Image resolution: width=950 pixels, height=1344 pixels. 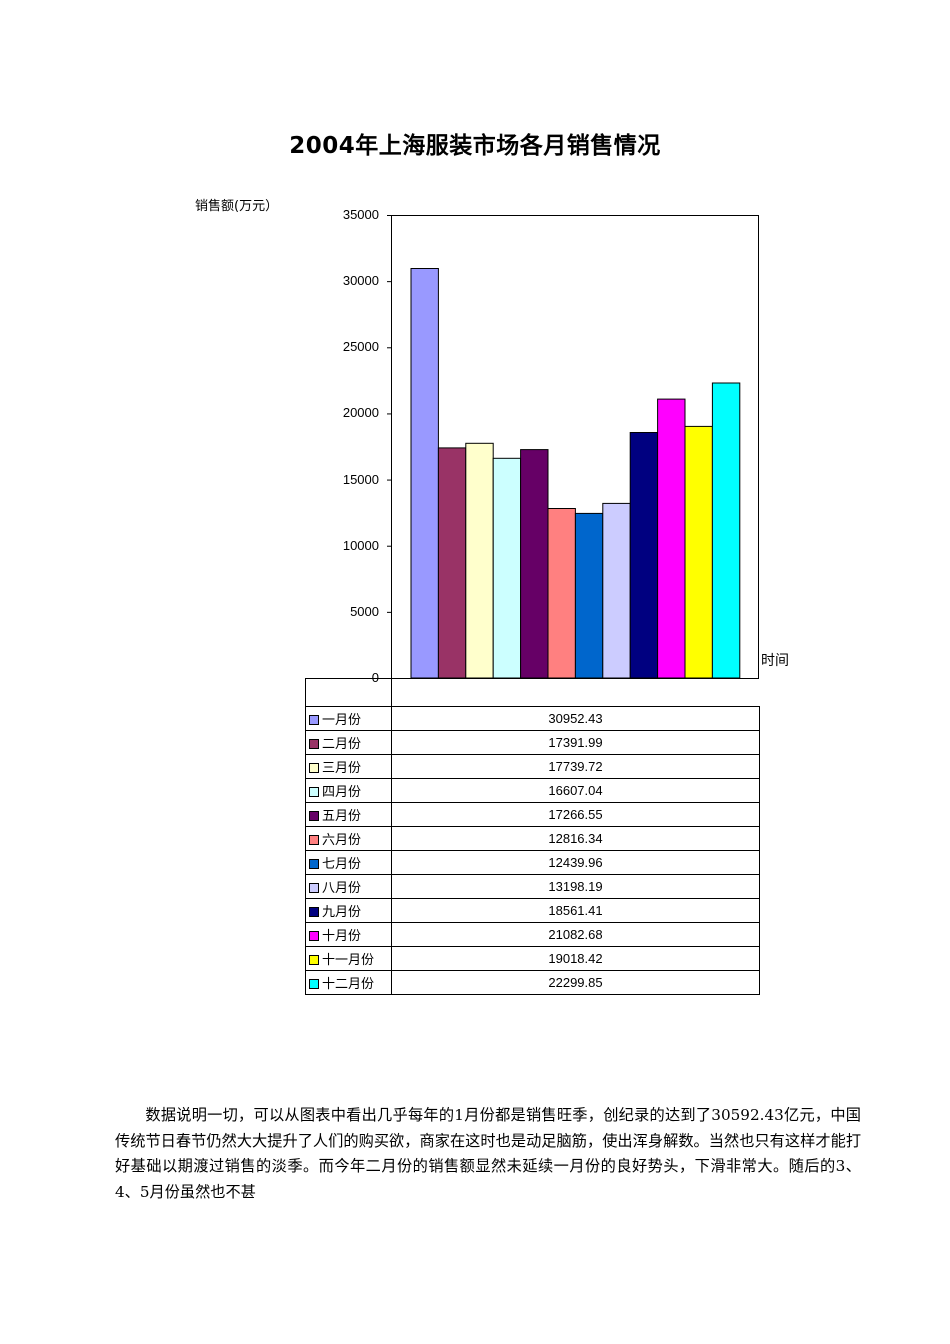 What do you see at coordinates (342, 864) in the screenshot?
I see `category-label: 七月份` at bounding box center [342, 864].